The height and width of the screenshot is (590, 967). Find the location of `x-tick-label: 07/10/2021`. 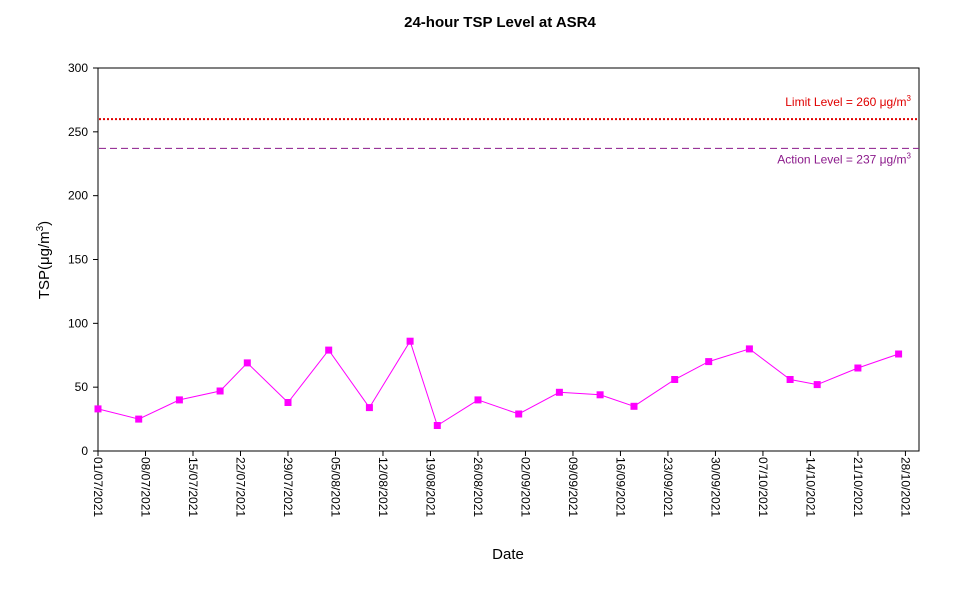

x-tick-label: 07/10/2021 is located at coordinates (763, 487).